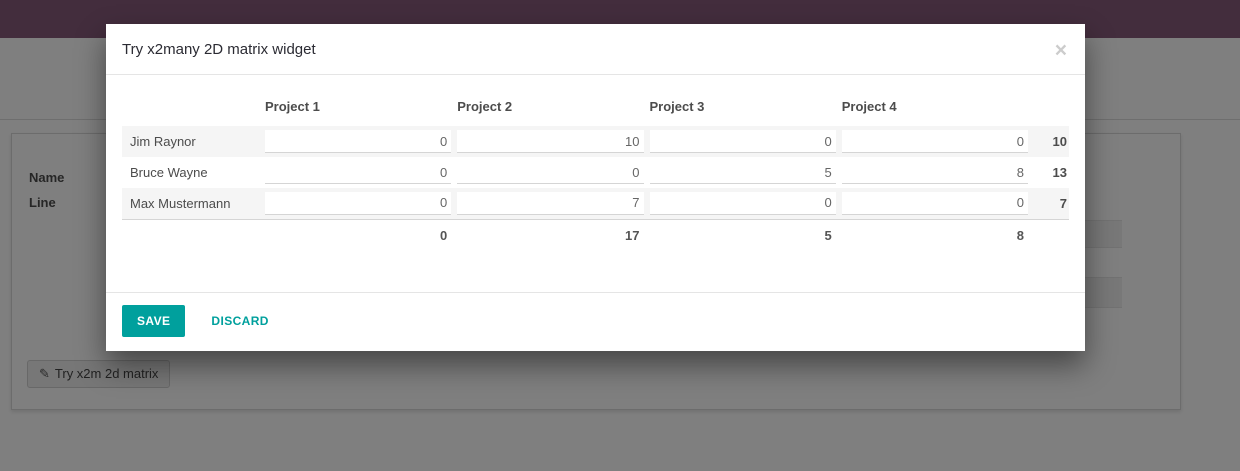 The image size is (1240, 471). I want to click on row-label: Jim Raynor, so click(163, 141).